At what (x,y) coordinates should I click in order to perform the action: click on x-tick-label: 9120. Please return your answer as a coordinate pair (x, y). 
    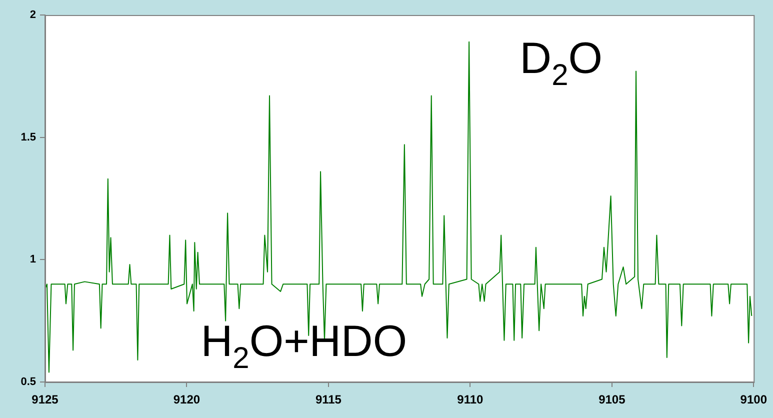
    Looking at the image, I should click on (186, 399).